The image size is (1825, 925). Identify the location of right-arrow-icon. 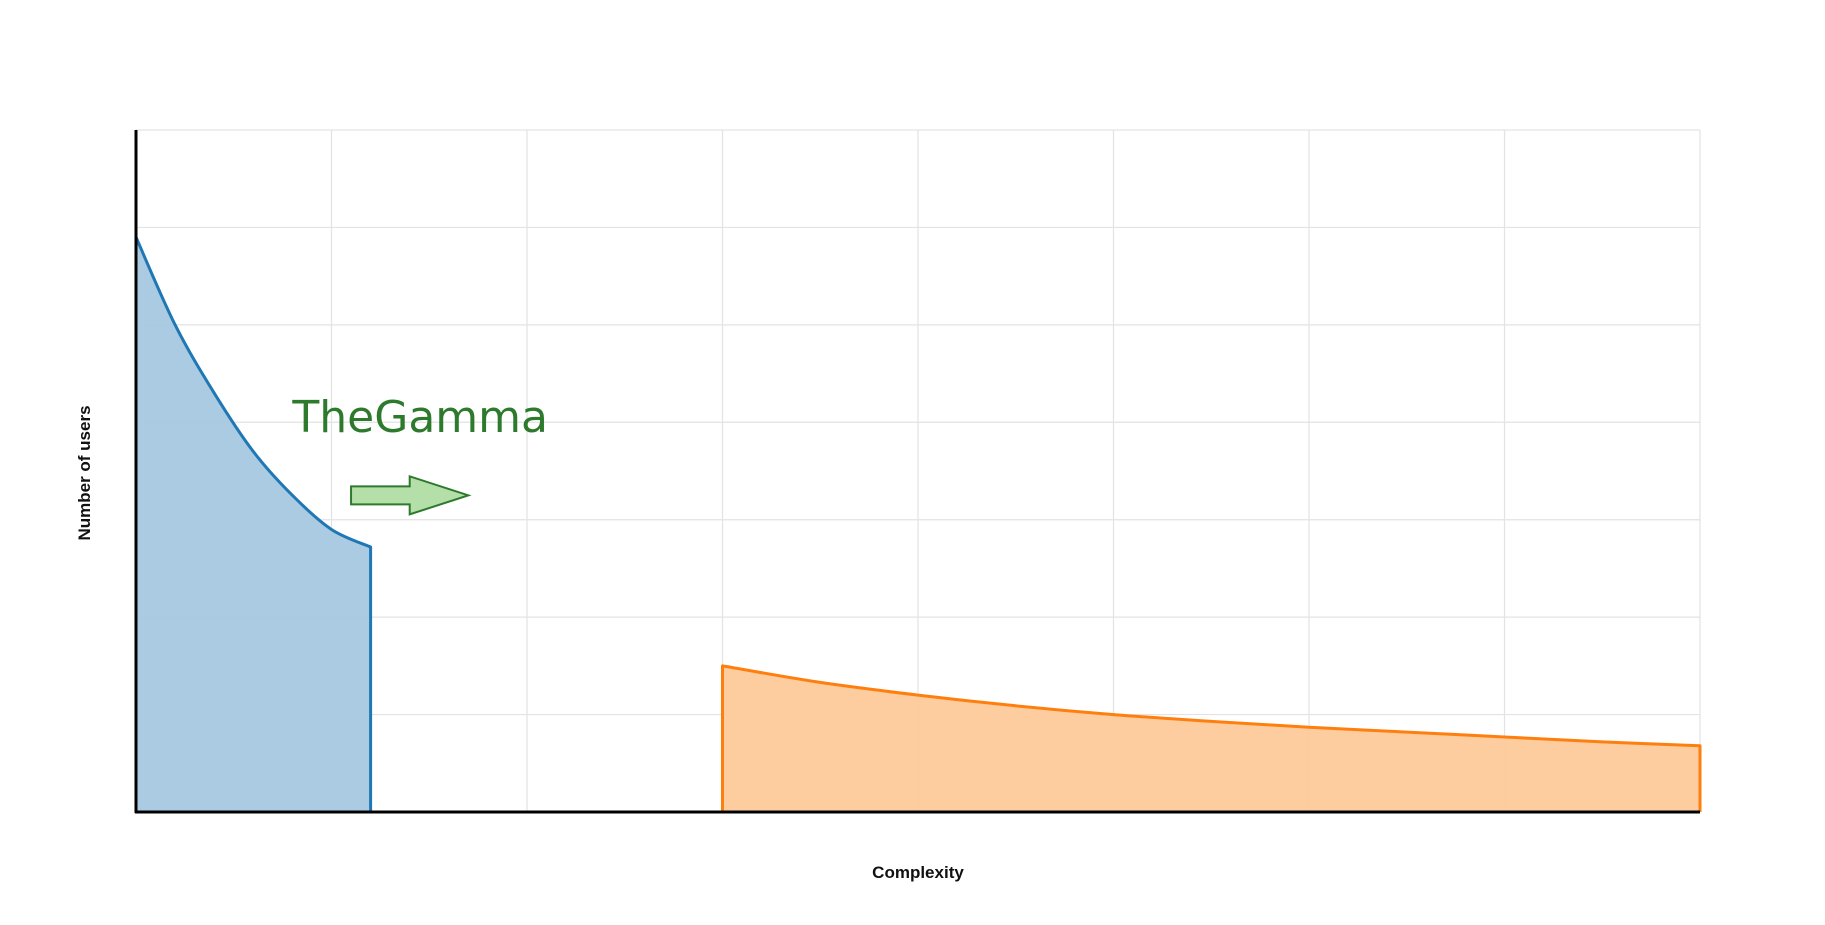
(411, 495).